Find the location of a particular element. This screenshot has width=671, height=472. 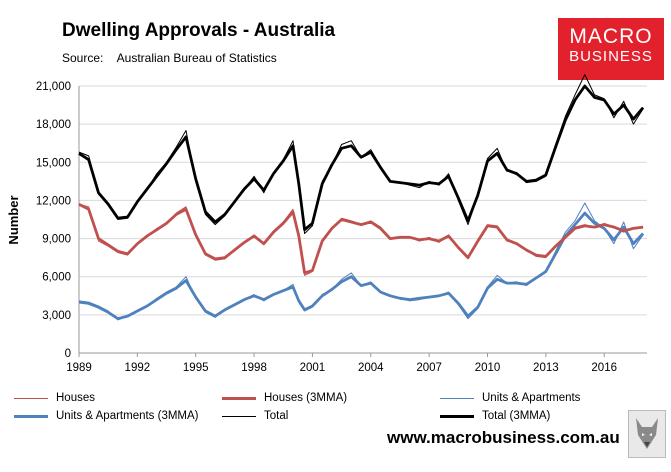

legend-item-total-3mma: Total (3MMA) is located at coordinates (495, 416).